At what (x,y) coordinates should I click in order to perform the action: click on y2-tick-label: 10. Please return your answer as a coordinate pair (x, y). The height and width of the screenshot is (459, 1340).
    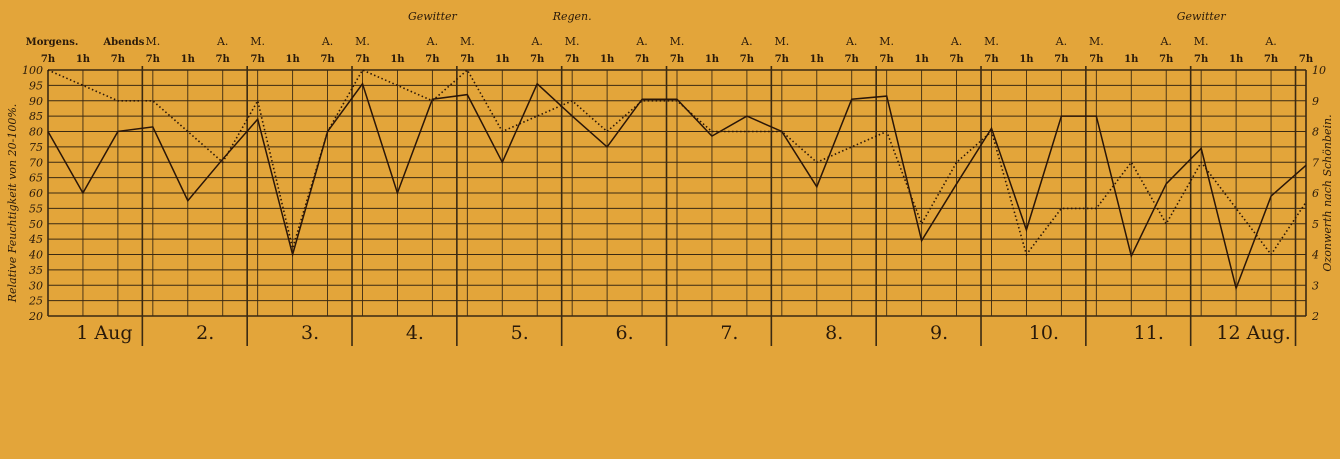
    Looking at the image, I should click on (1319, 70).